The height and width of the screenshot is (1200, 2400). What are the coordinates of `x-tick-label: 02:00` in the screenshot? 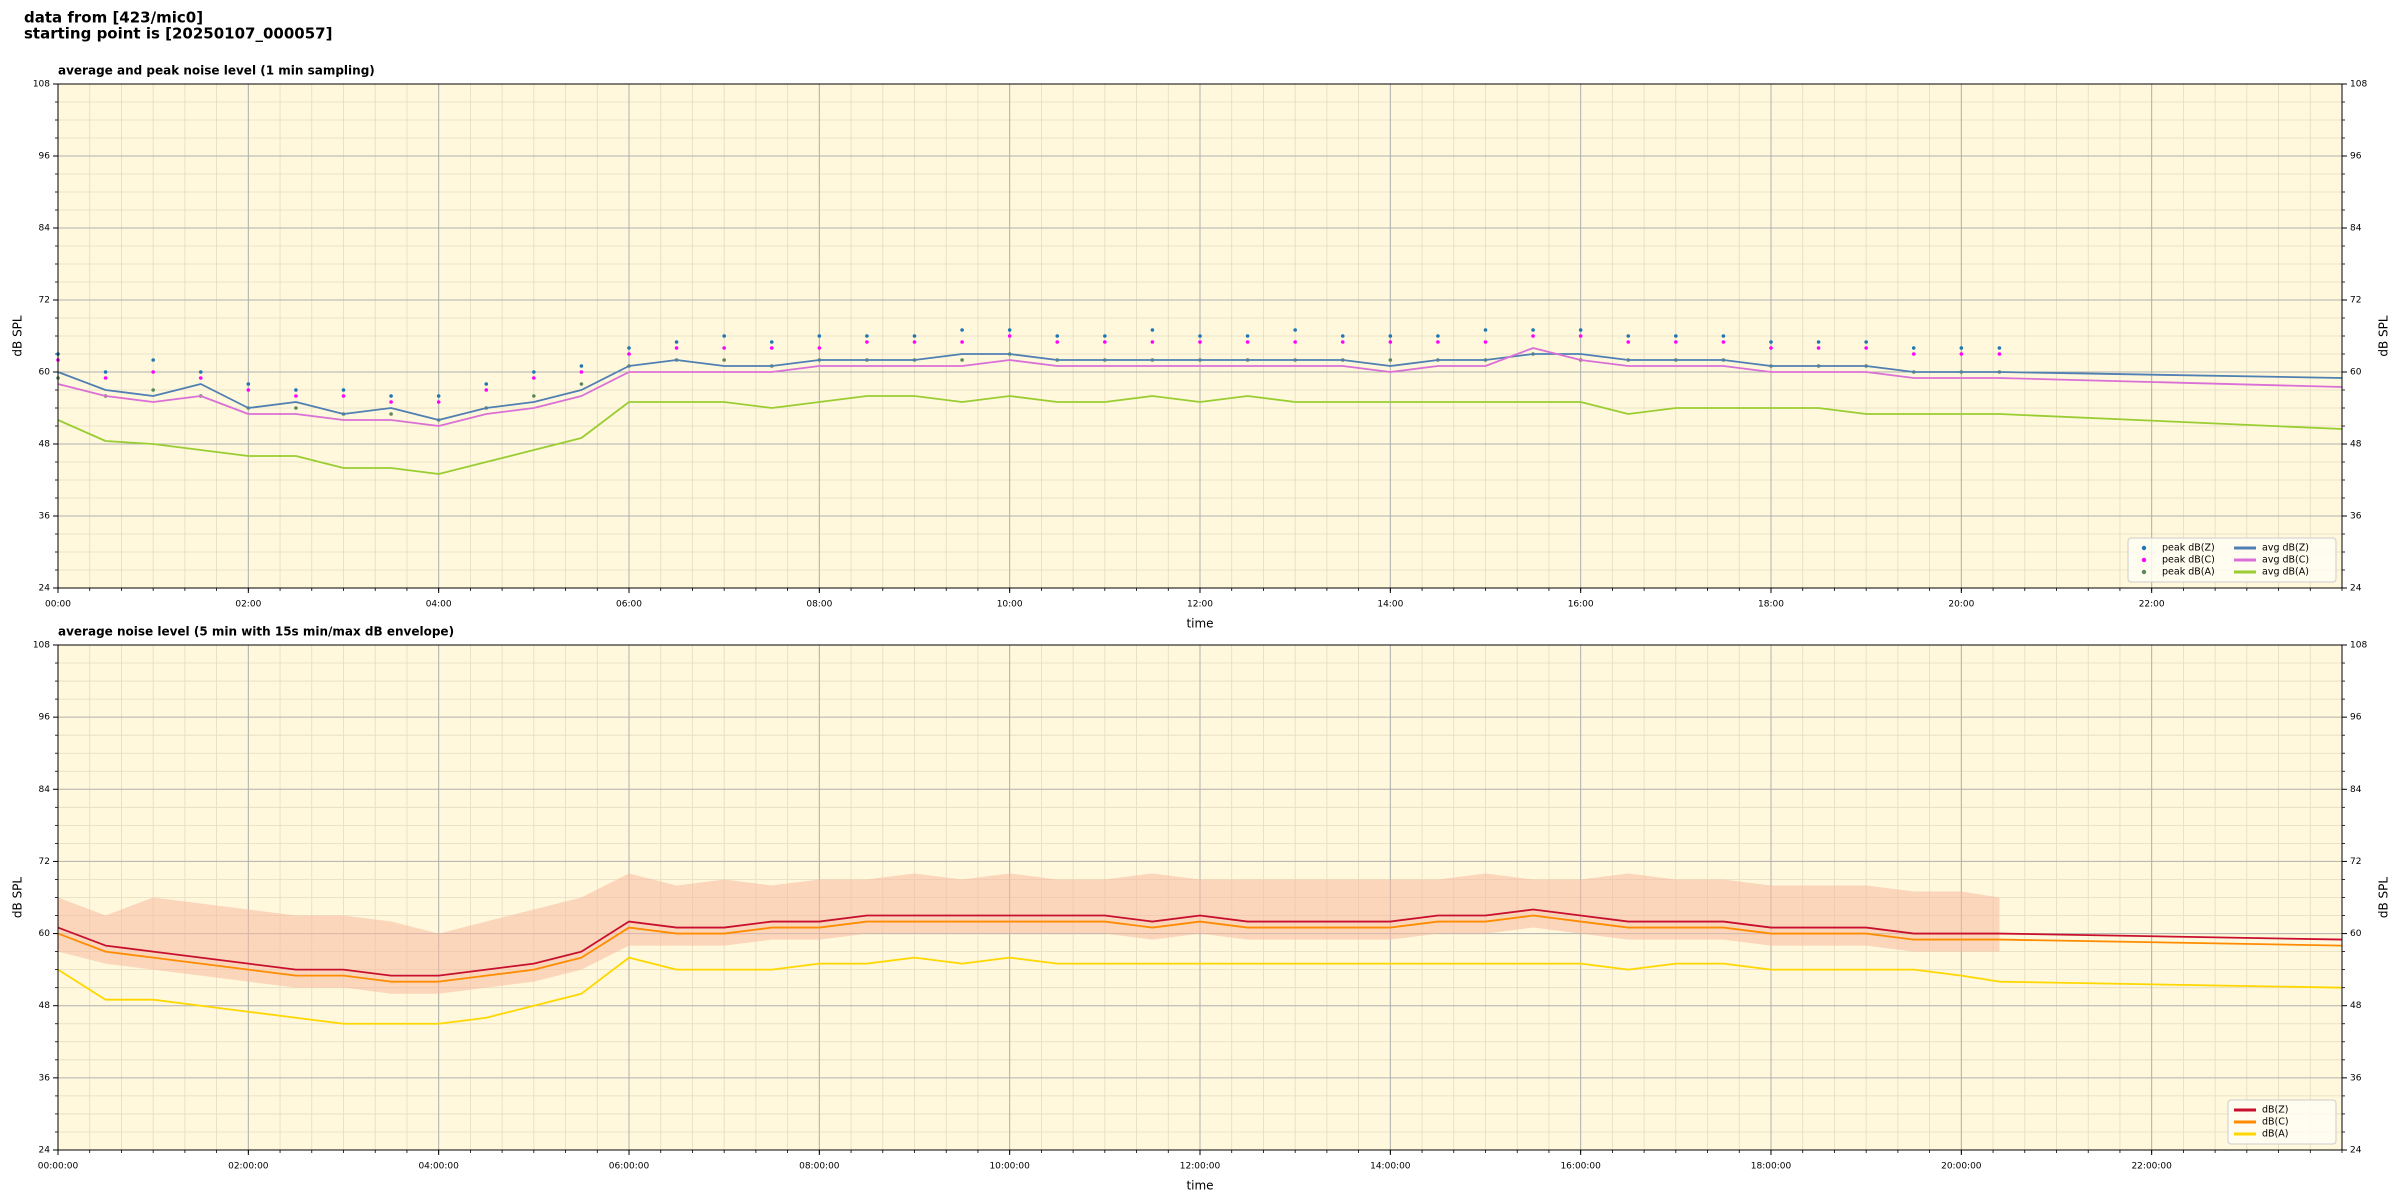 It's located at (248, 605).